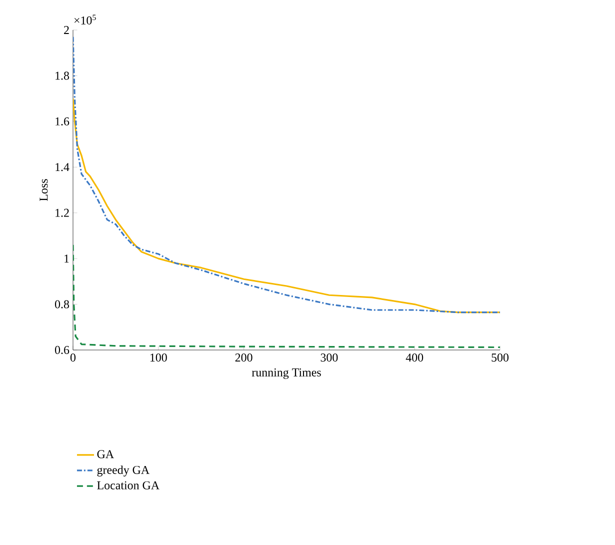 Image resolution: width=615 pixels, height=545 pixels. What do you see at coordinates (500, 358) in the screenshot?
I see `x-tick-label: 500` at bounding box center [500, 358].